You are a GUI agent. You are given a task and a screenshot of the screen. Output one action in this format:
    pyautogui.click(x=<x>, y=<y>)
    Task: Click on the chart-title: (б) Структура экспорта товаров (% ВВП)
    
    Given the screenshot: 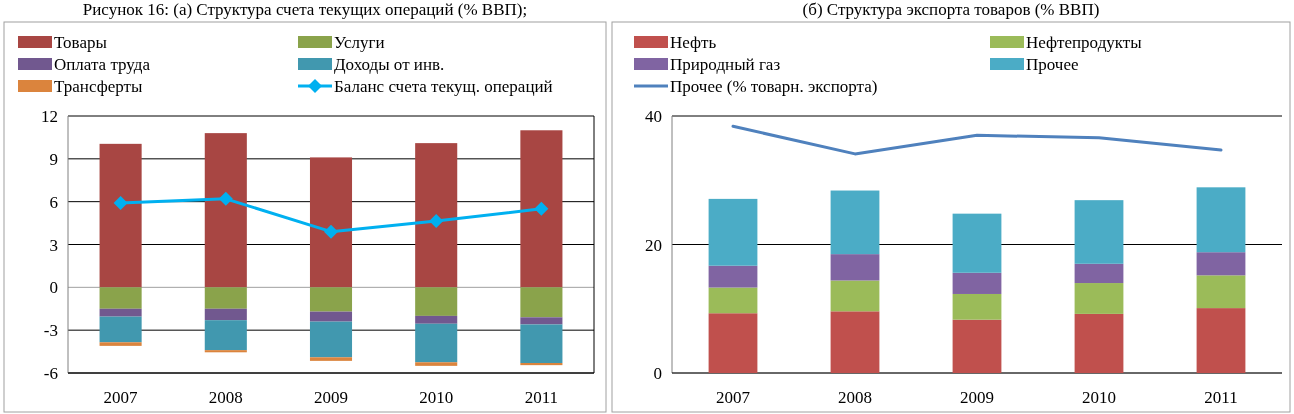 What is the action you would take?
    pyautogui.click(x=951, y=9)
    